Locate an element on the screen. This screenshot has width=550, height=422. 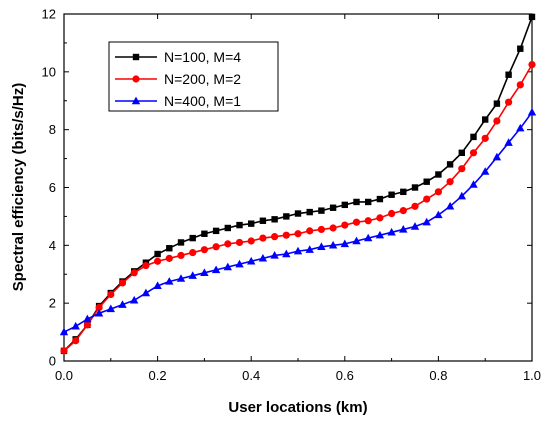
y-tick-label: 4 is located at coordinates (52, 245).